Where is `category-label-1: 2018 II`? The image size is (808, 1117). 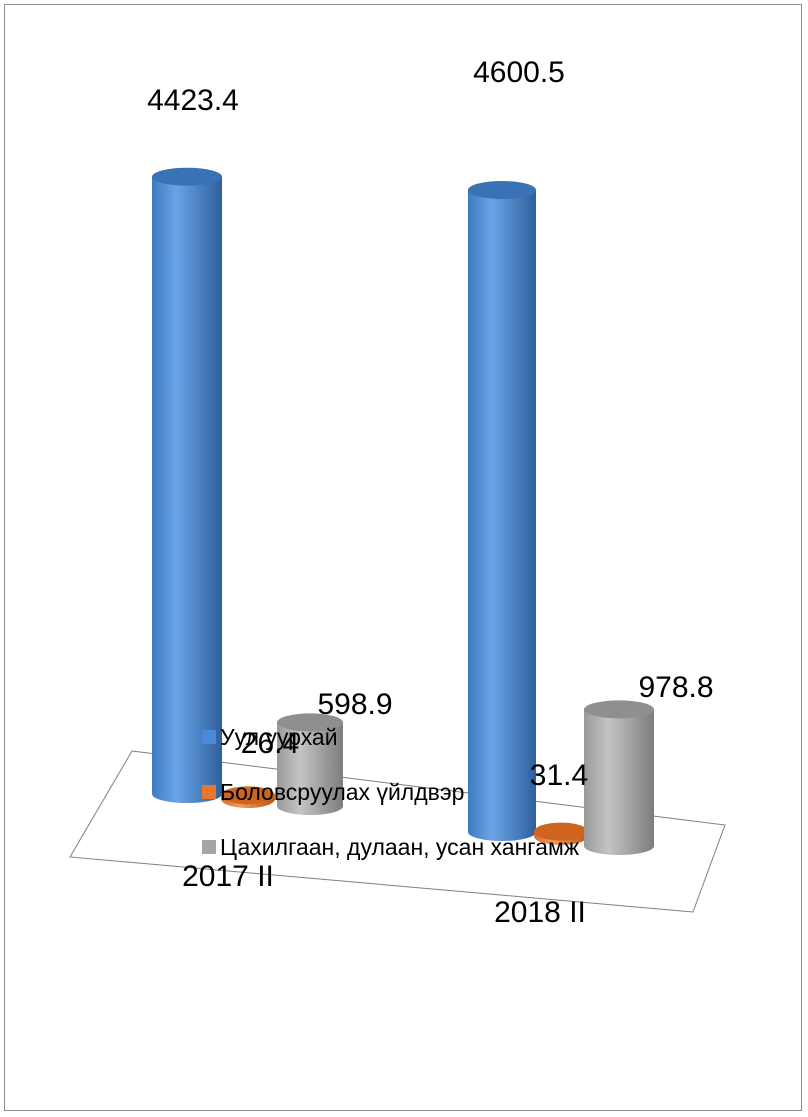
category-label-1: 2018 II is located at coordinates (540, 912).